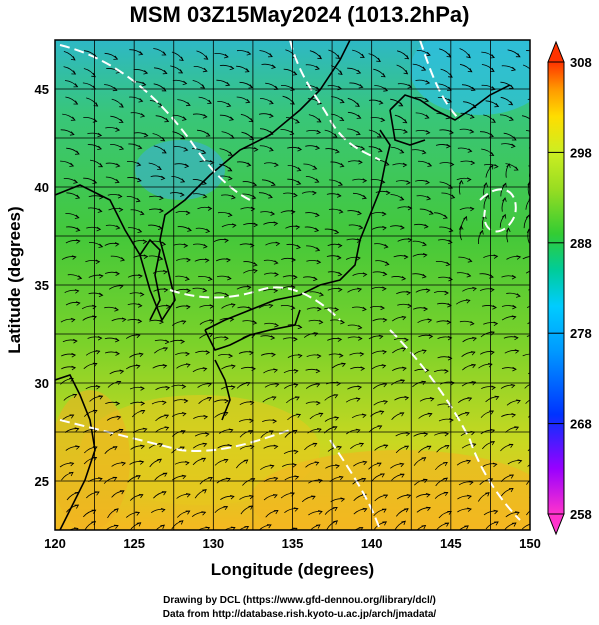 The height and width of the screenshot is (625, 599). What do you see at coordinates (581, 243) in the screenshot?
I see `colorbar-tick-label: 288` at bounding box center [581, 243].